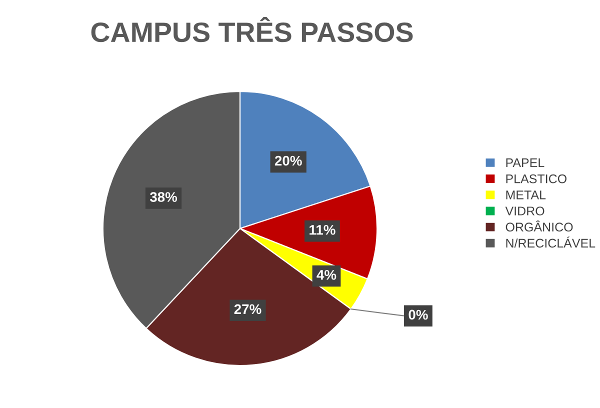 The image size is (600, 408). I want to click on chart-title: CAMPUS TRÊS PASSOS, so click(252, 29).